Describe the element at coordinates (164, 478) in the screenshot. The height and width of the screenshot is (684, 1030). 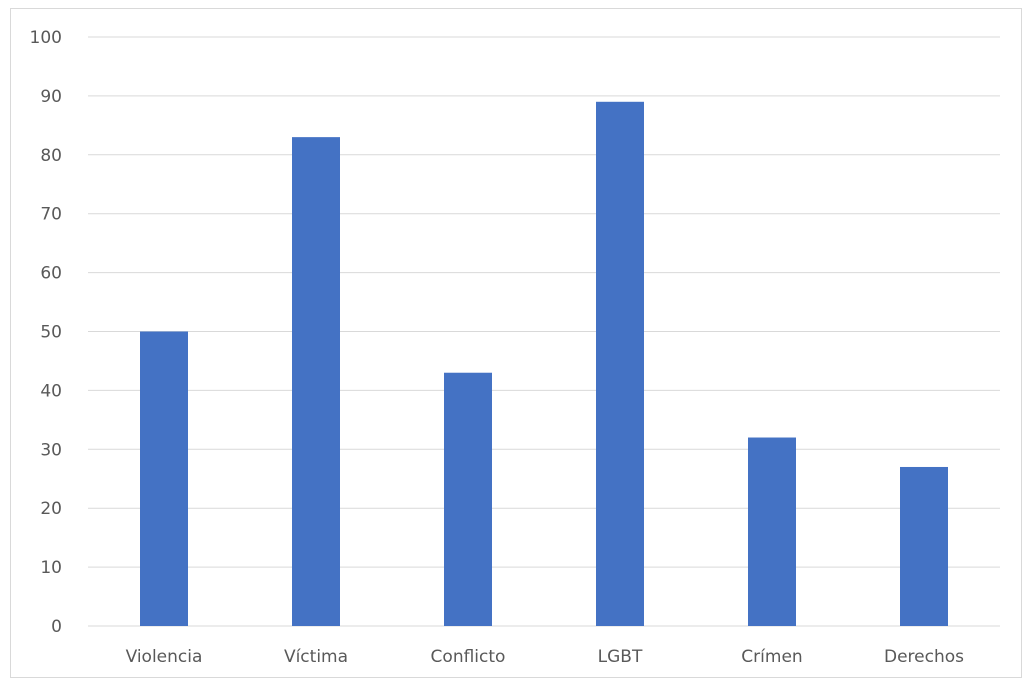
I see `bar-violencia` at that location.